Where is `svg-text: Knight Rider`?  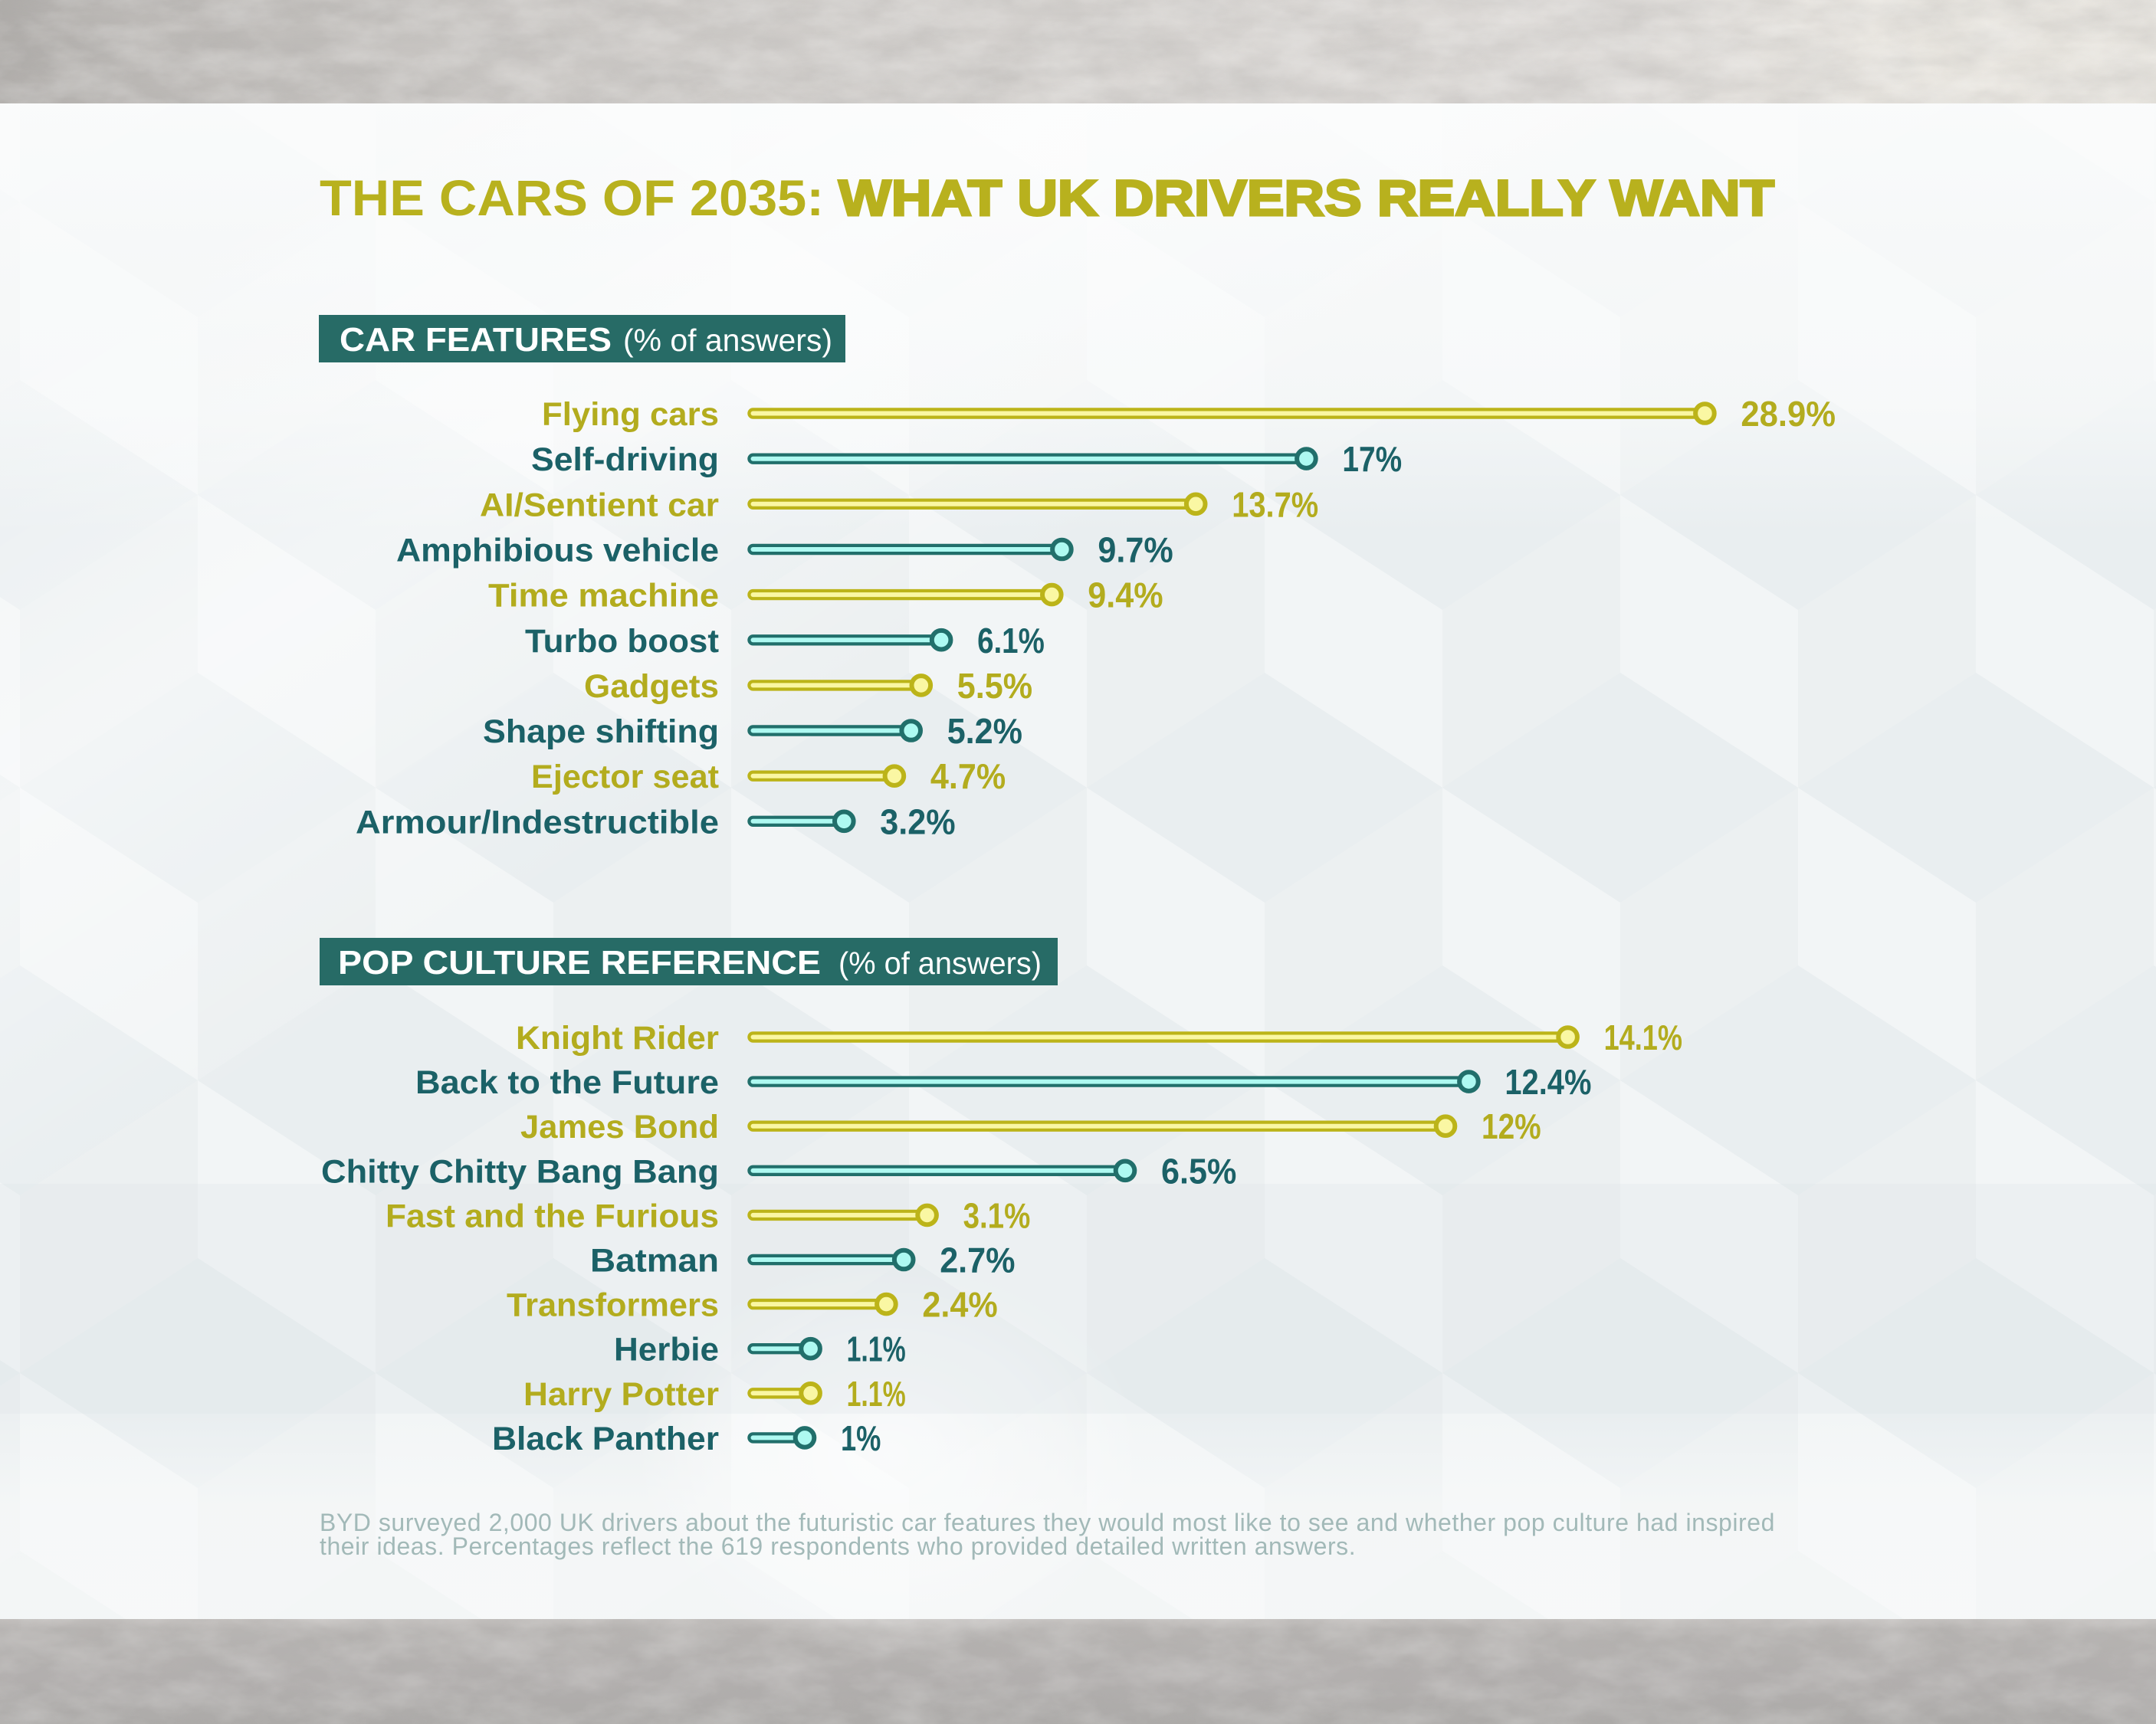 svg-text: Knight Rider is located at coordinates (617, 1038).